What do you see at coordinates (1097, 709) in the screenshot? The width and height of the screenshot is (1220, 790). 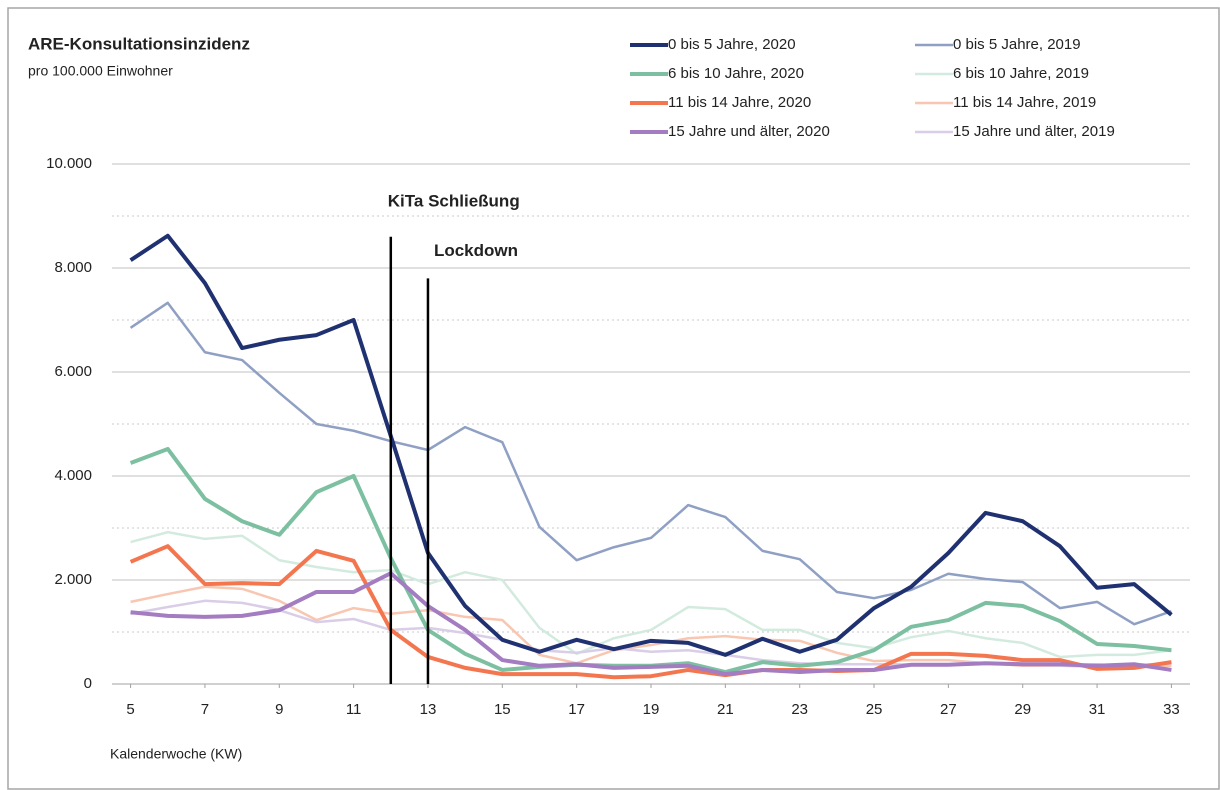 I see `x-tick-label: 31` at bounding box center [1097, 709].